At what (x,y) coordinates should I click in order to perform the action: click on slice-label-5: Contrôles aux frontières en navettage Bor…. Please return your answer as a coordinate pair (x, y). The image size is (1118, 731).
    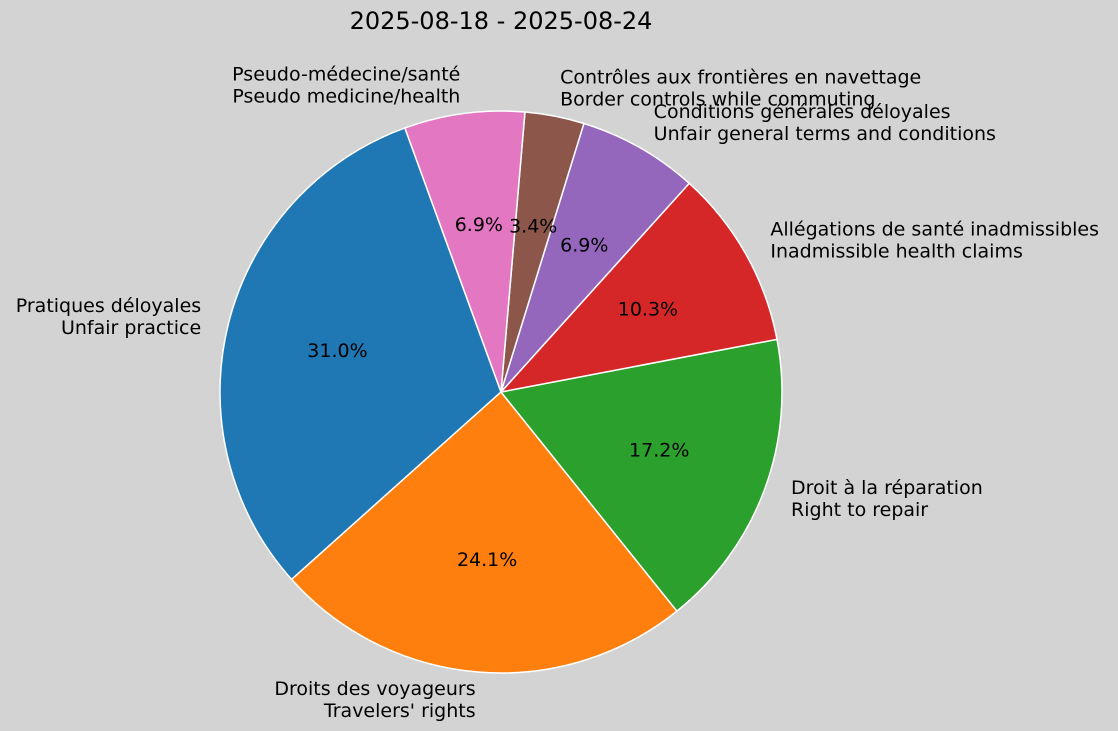
    Looking at the image, I should click on (740, 89).